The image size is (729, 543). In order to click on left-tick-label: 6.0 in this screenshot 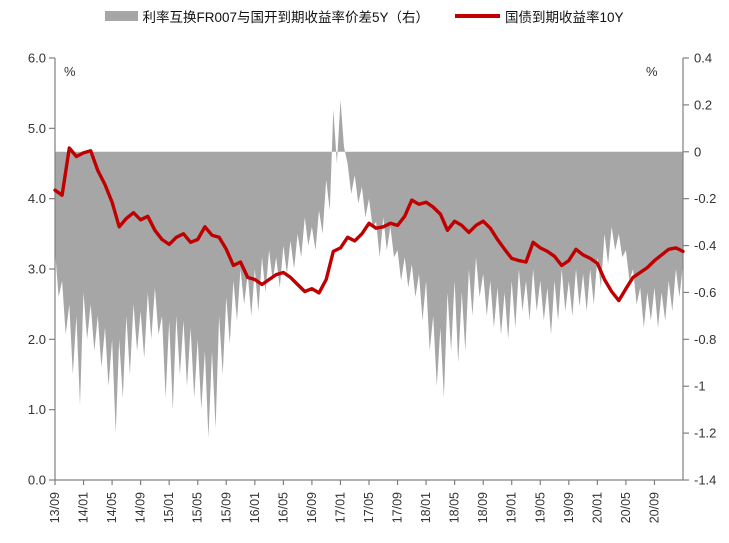, I will do `click(37, 58)`.